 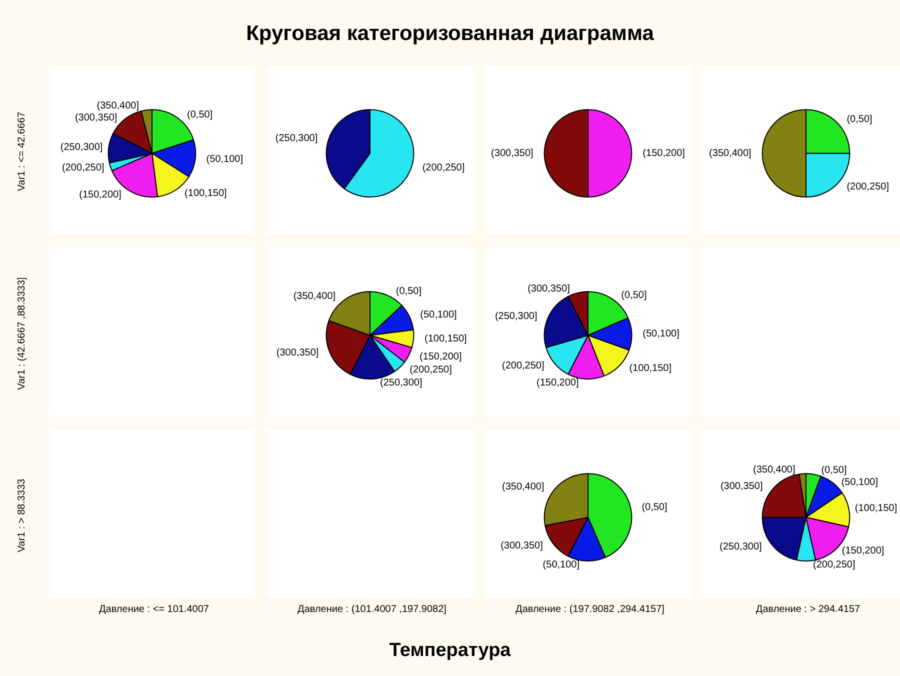 What do you see at coordinates (372, 609) in the screenshot?
I see `category-label: Давление : (101.4007 ,197.9082]` at bounding box center [372, 609].